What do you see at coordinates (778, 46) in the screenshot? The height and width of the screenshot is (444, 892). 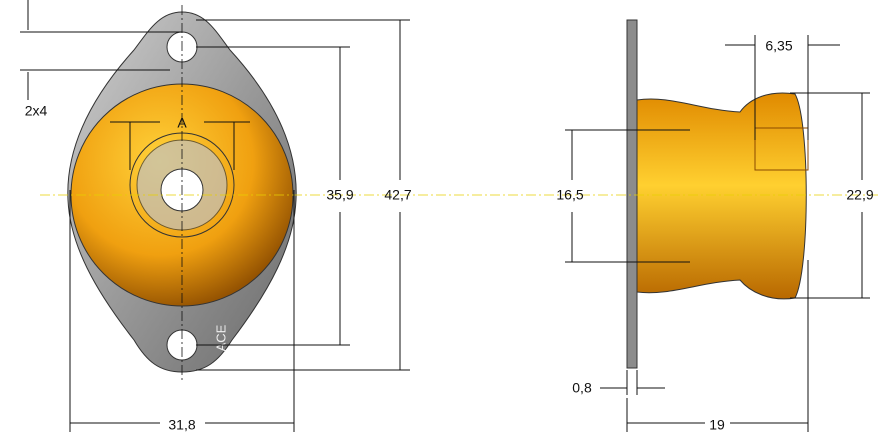 I see `dim-label: 6,35` at bounding box center [778, 46].